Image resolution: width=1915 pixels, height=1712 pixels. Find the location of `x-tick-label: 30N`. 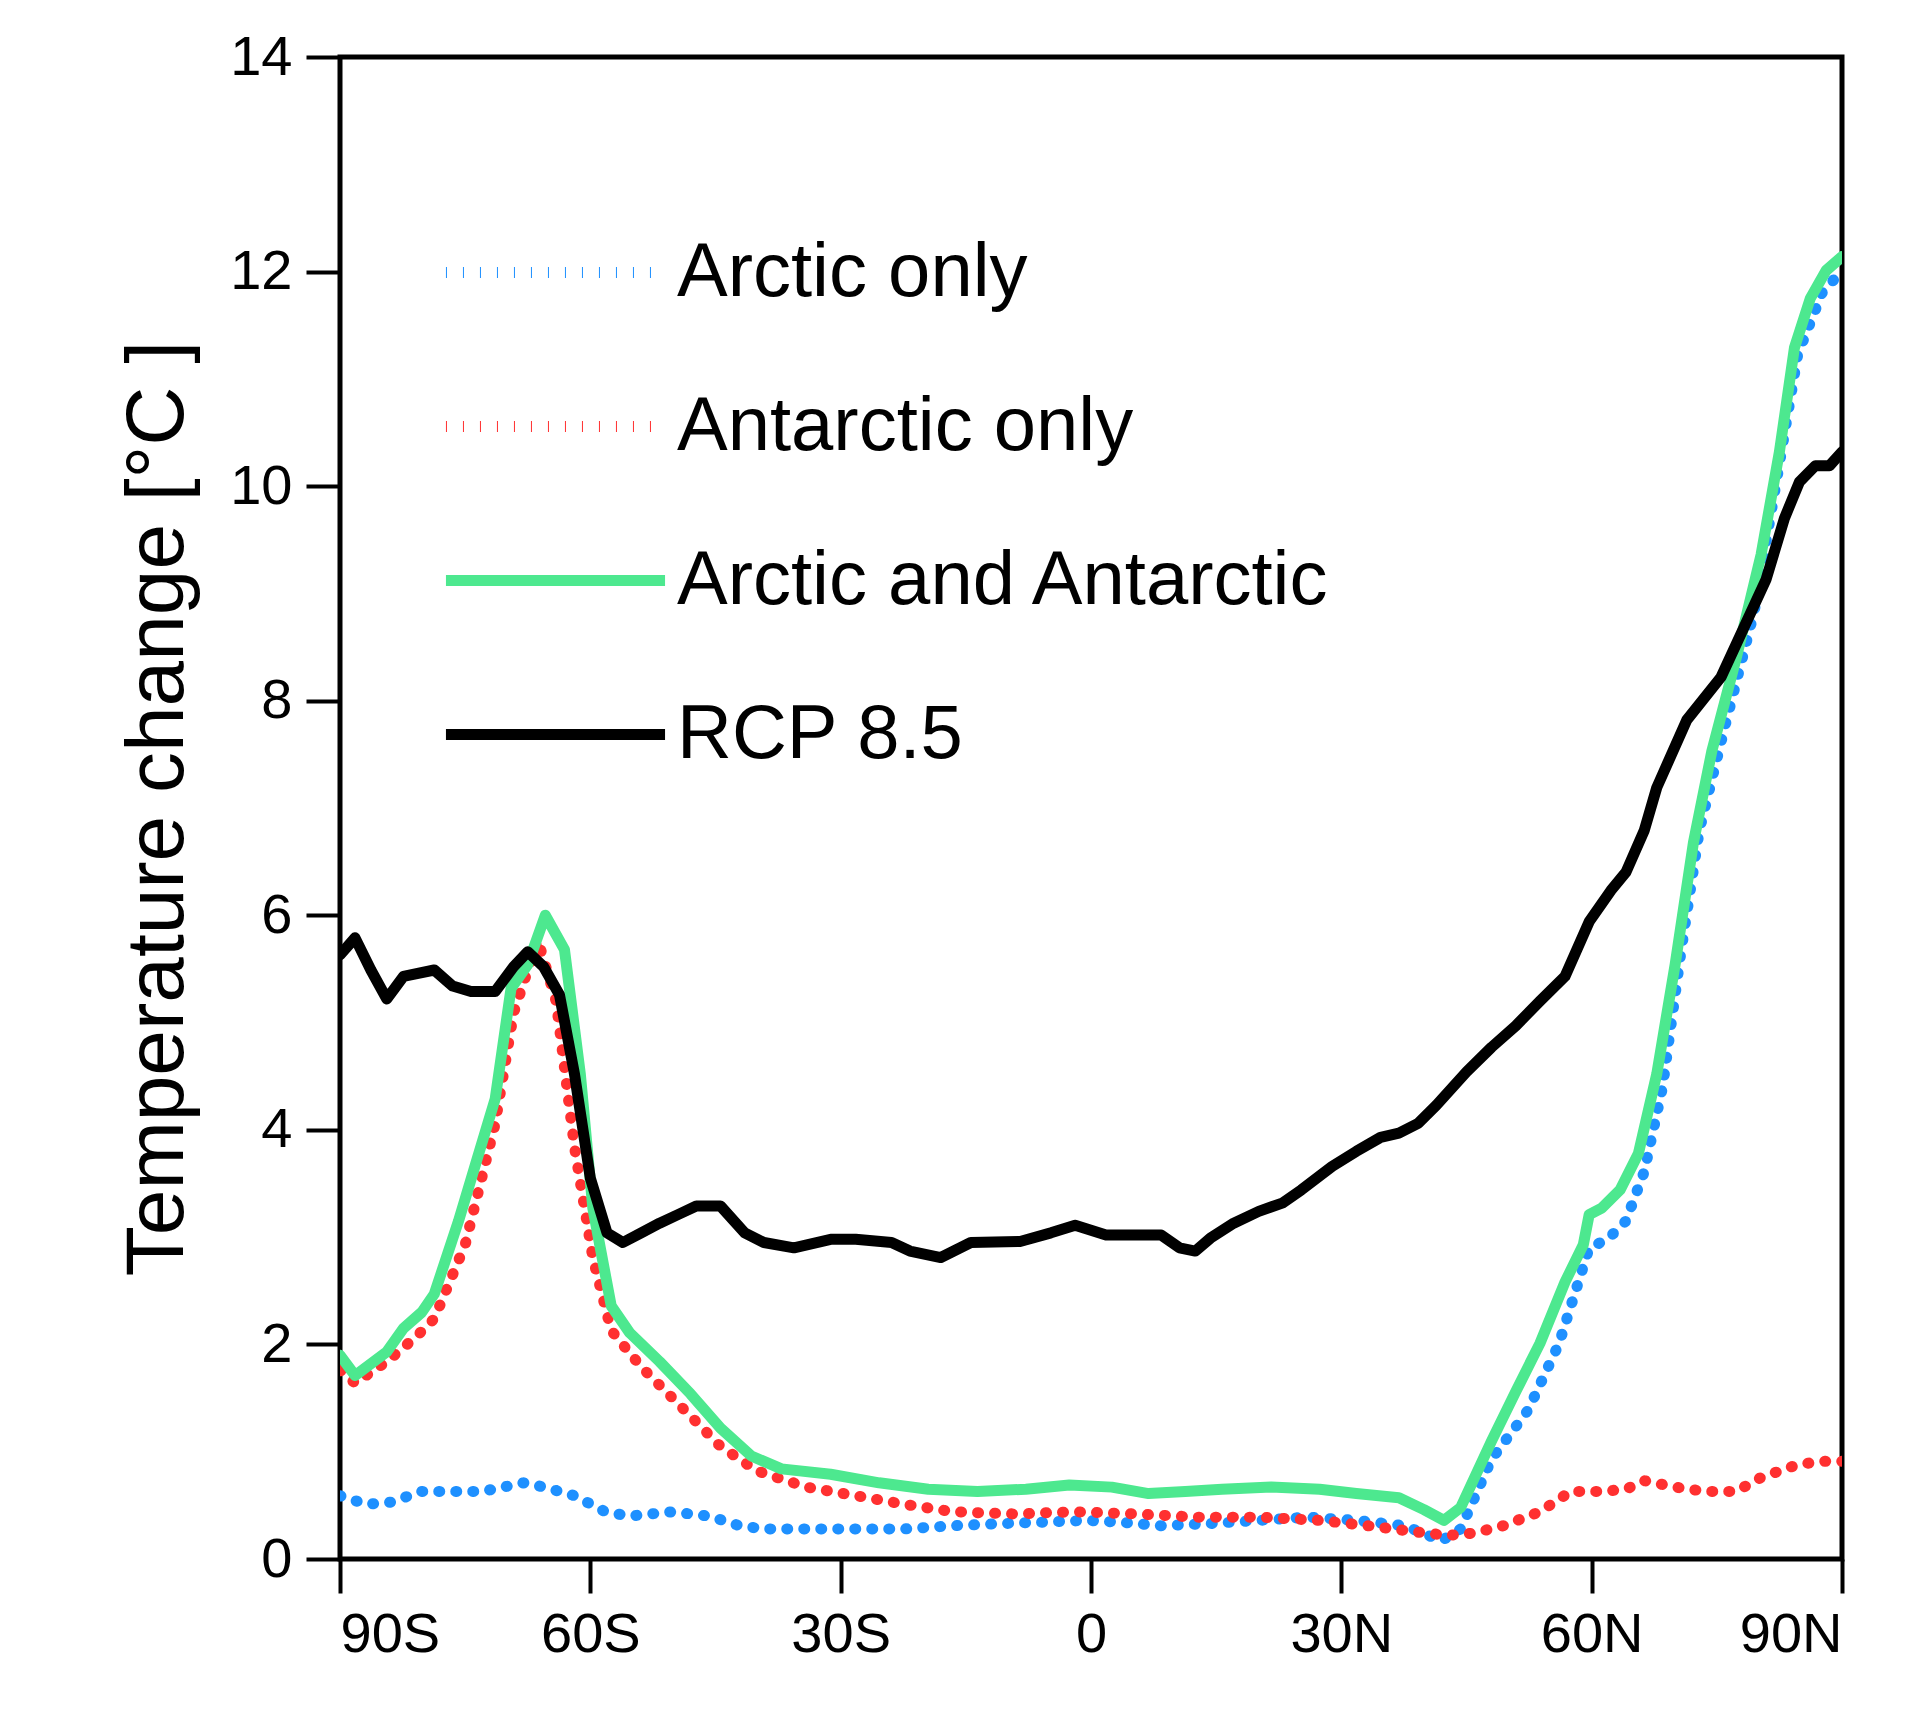

x-tick-label: 30N is located at coordinates (1342, 1632).